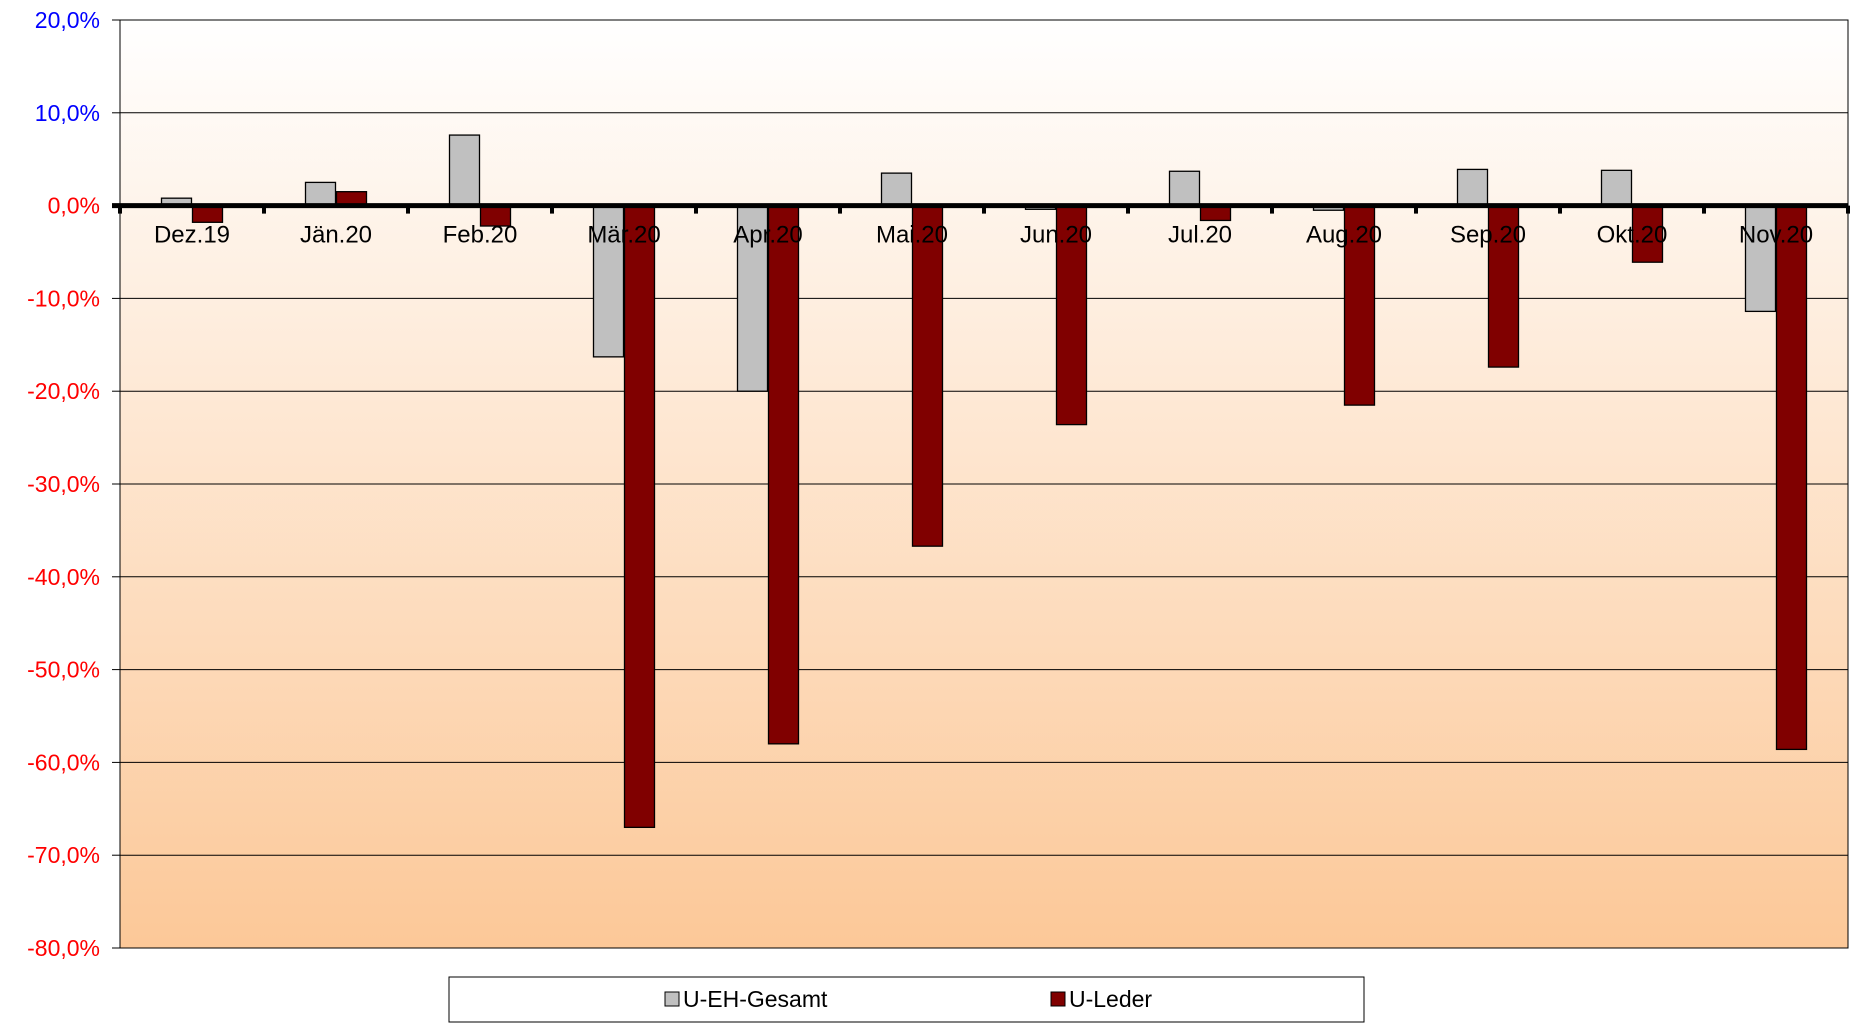  What do you see at coordinates (755, 999) in the screenshot?
I see `legend-label-u-eh-gesamt: U-EH-Gesamt` at bounding box center [755, 999].